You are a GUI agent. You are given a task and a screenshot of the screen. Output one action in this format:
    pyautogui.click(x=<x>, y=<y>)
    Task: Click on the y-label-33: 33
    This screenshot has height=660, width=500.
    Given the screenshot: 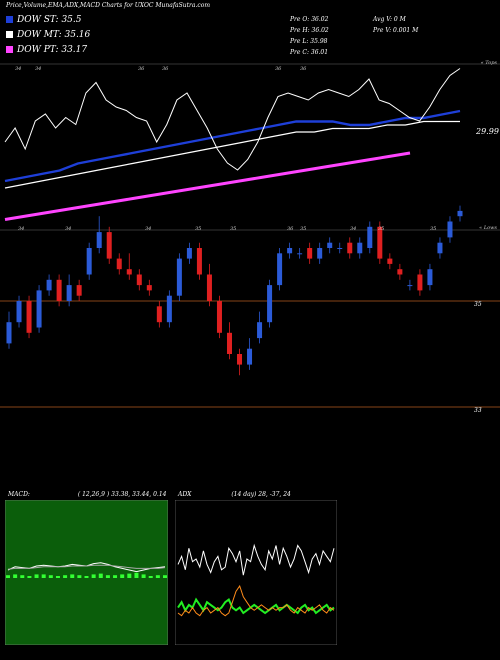 What is the action you would take?
    pyautogui.click(x=478, y=410)
    